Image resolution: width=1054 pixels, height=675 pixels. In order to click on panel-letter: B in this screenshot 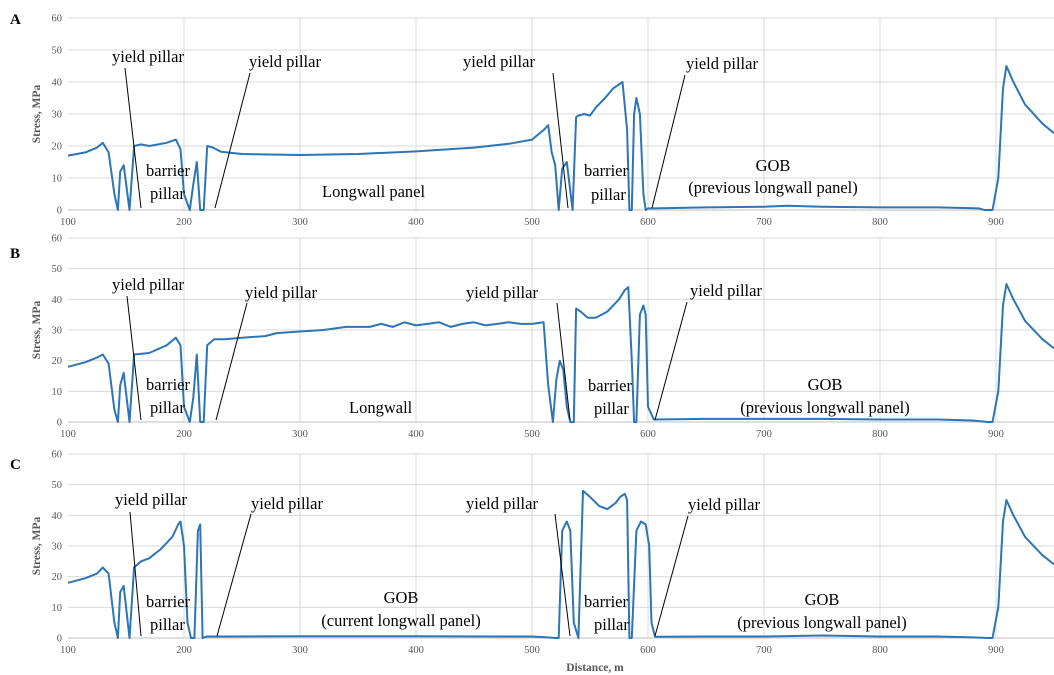, I will do `click(15, 254)`.